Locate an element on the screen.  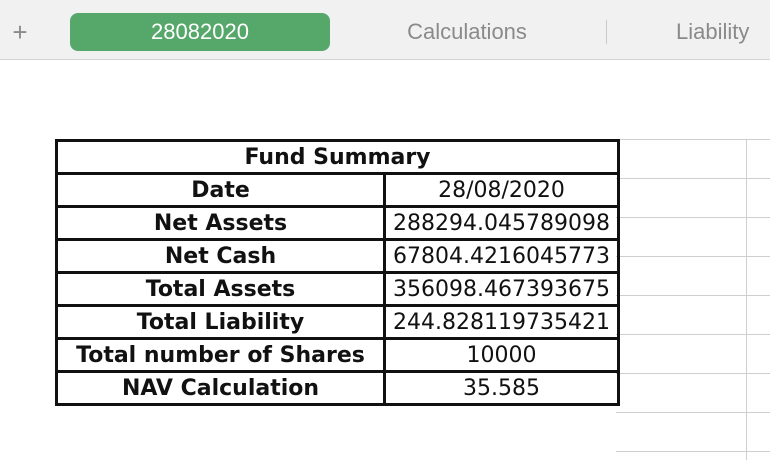
table-row: Date 28/08/2020 is located at coordinates (337, 190).